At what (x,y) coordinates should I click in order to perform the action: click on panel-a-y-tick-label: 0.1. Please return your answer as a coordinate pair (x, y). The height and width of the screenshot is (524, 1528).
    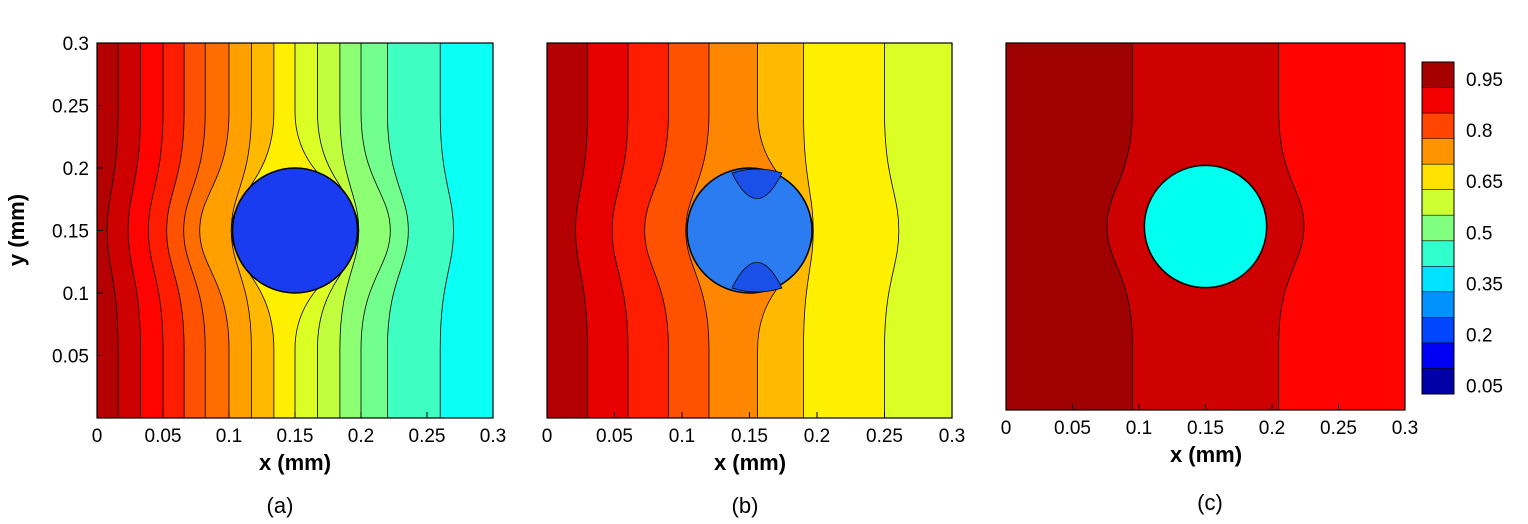
    Looking at the image, I should click on (76, 294).